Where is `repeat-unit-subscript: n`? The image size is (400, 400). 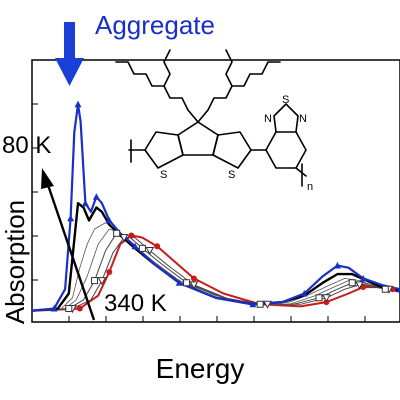
repeat-unit-subscript: n is located at coordinates (310, 187).